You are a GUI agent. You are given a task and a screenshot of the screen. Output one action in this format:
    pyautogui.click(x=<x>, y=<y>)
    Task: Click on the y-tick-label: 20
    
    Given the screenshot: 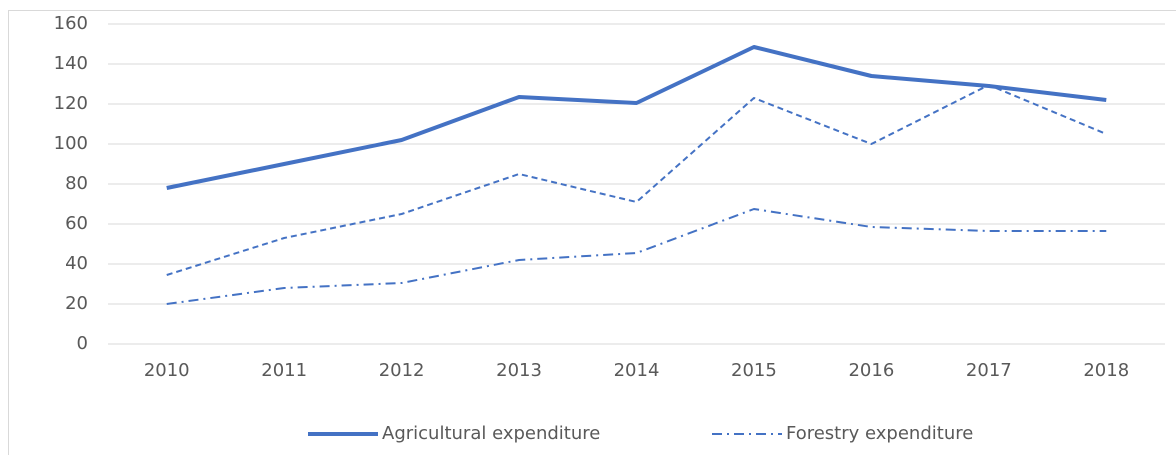 What is the action you would take?
    pyautogui.click(x=76, y=303)
    